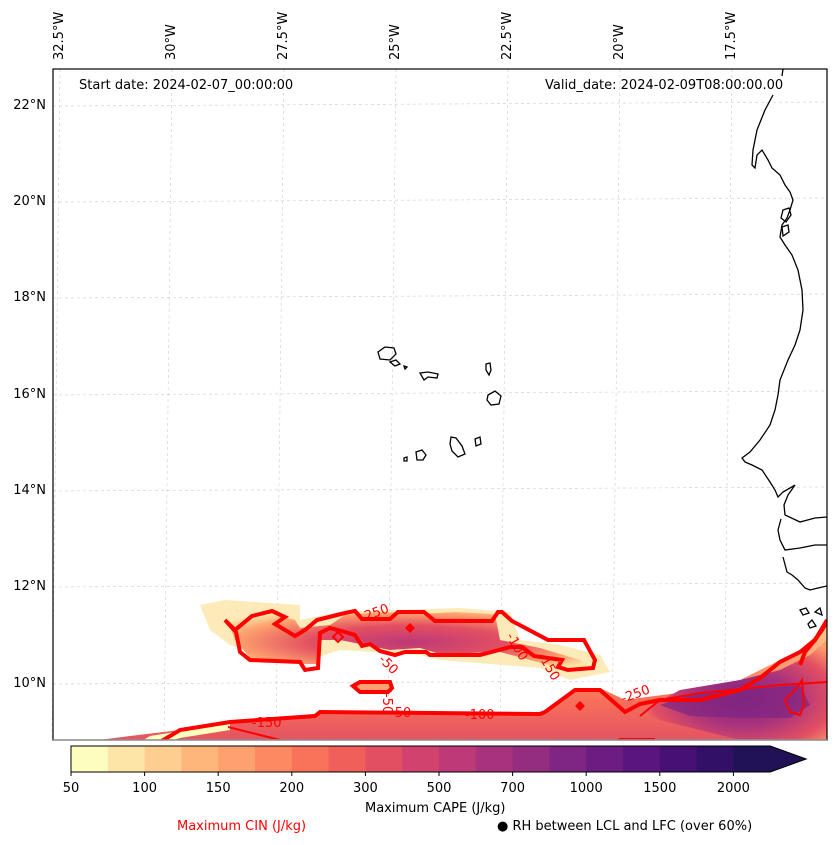 The width and height of the screenshot is (837, 845). Describe the element at coordinates (405, 367) in the screenshot. I see `island-santa-luzia` at that location.